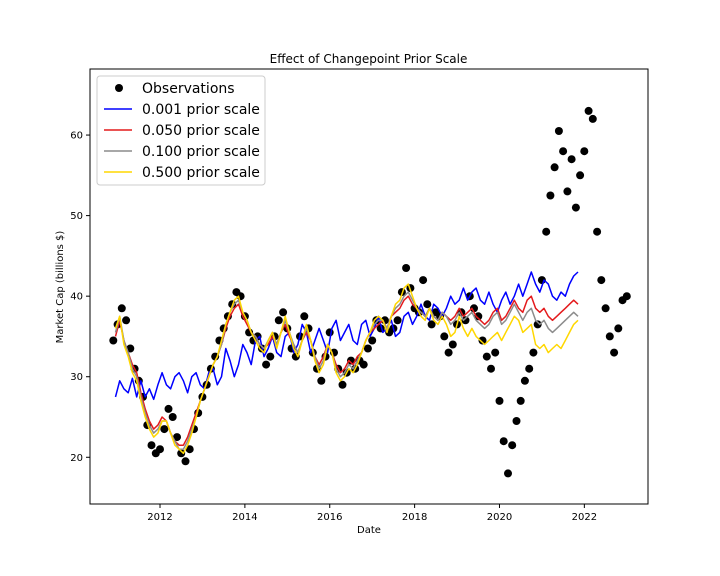 The image size is (720, 576). Describe the element at coordinates (201, 110) in the screenshot. I see `legend-label-0001: 0.001 prior scale` at that location.